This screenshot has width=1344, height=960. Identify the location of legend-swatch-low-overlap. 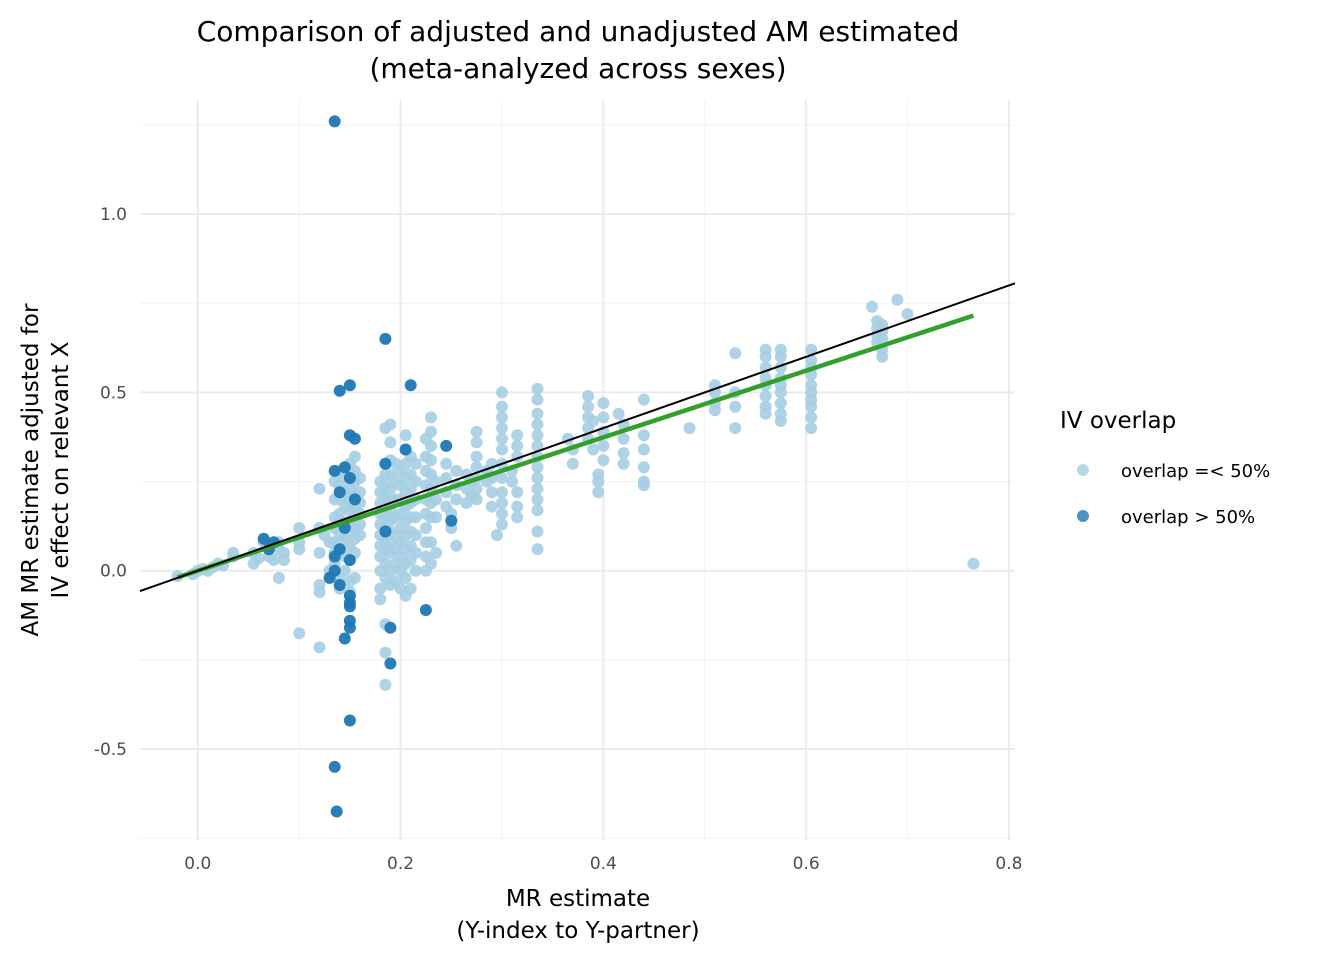
(1083, 470).